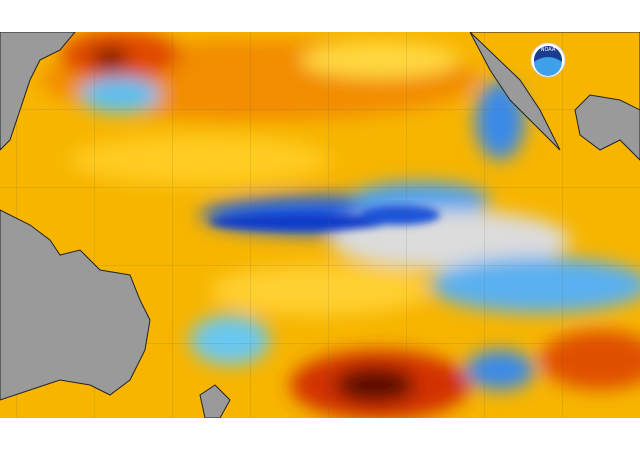 This screenshot has height=454, width=640. I want to click on noaa-logo: NOAA, so click(548, 60).